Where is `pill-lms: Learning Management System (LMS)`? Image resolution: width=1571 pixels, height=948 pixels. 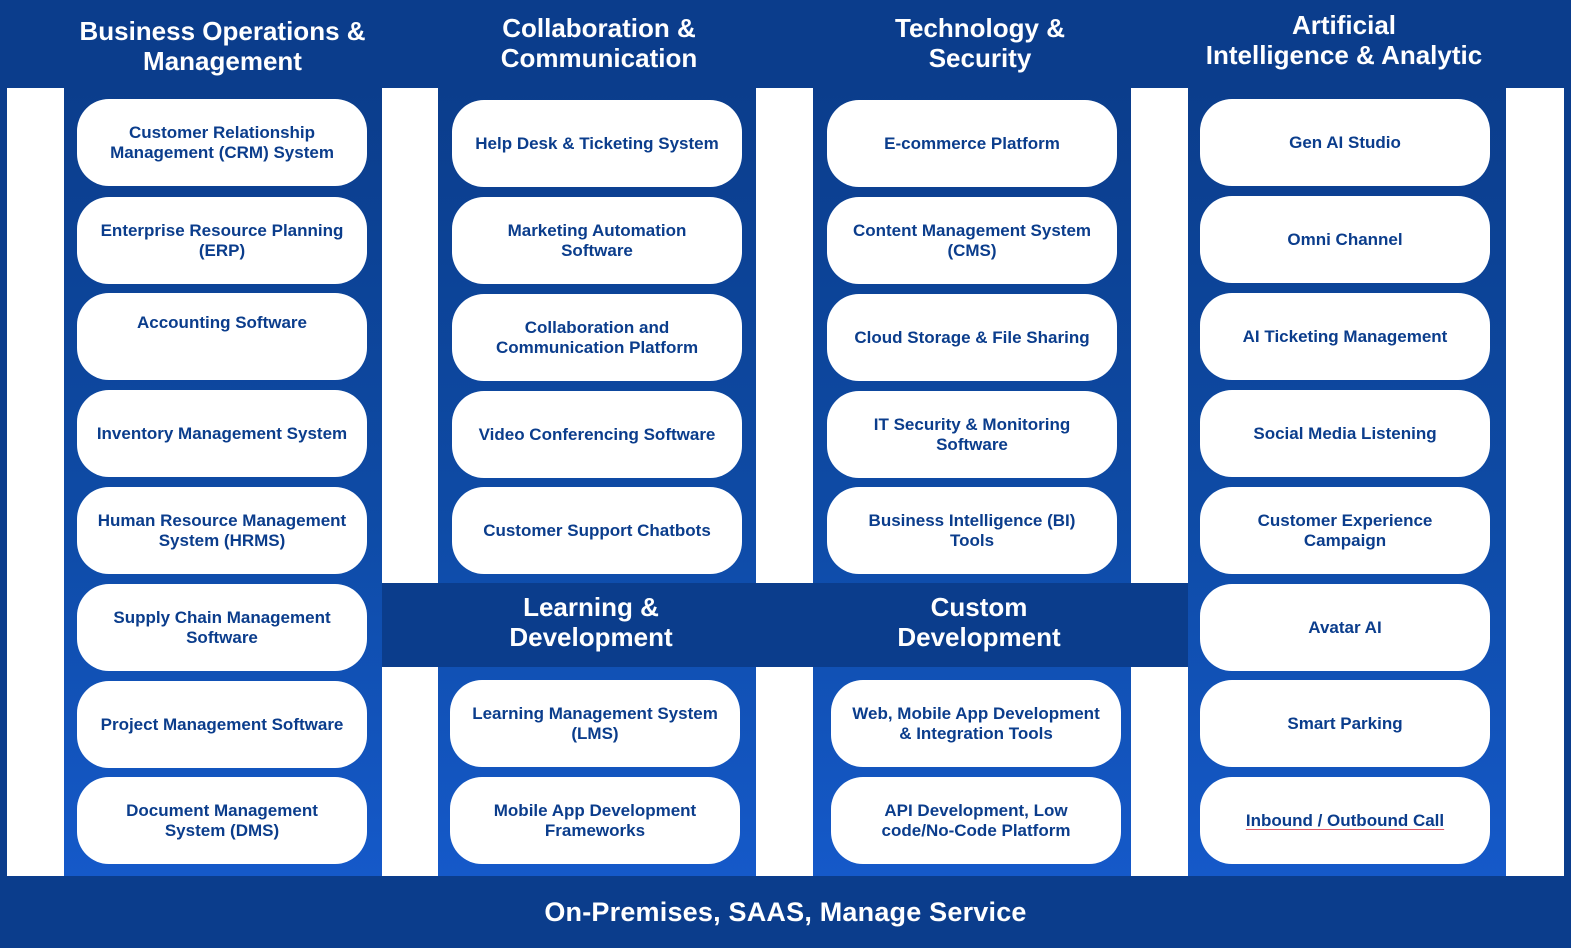
pill-lms: Learning Management System (LMS) is located at coordinates (595, 723).